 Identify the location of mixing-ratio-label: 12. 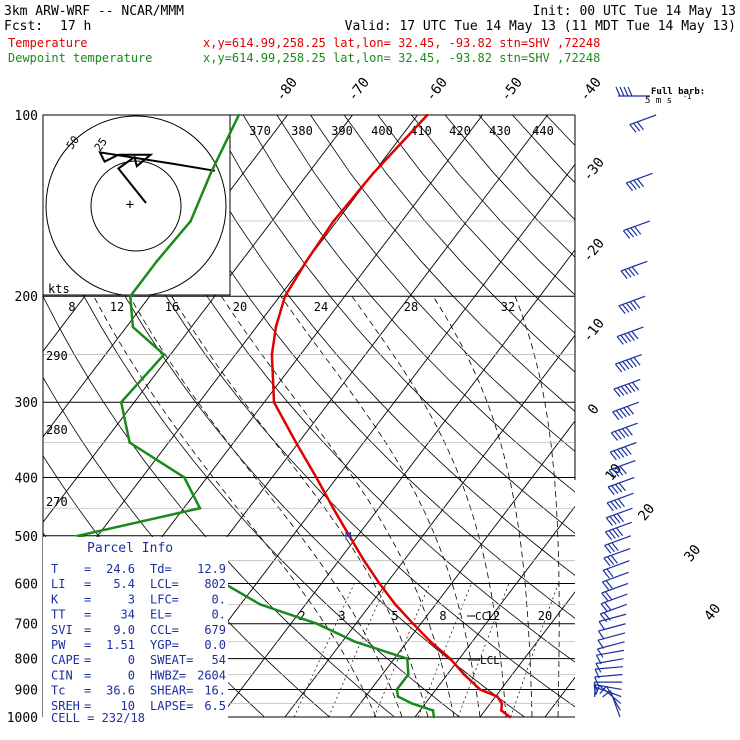
(117, 307).